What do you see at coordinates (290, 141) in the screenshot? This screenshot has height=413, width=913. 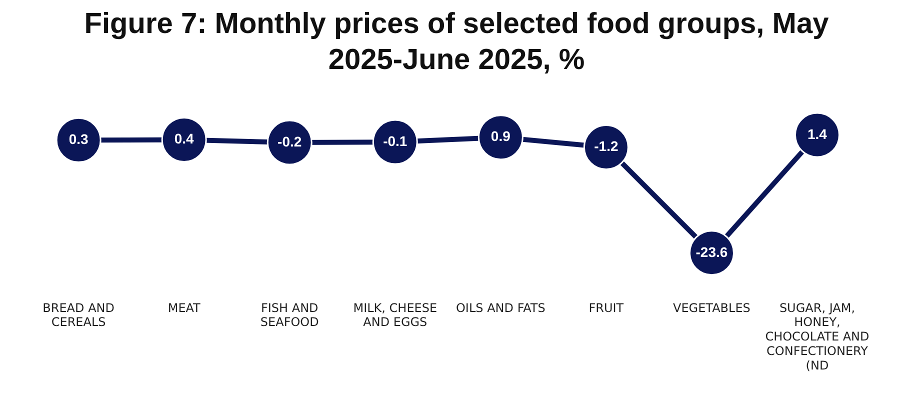 I see `data-label: -0.2` at bounding box center [290, 141].